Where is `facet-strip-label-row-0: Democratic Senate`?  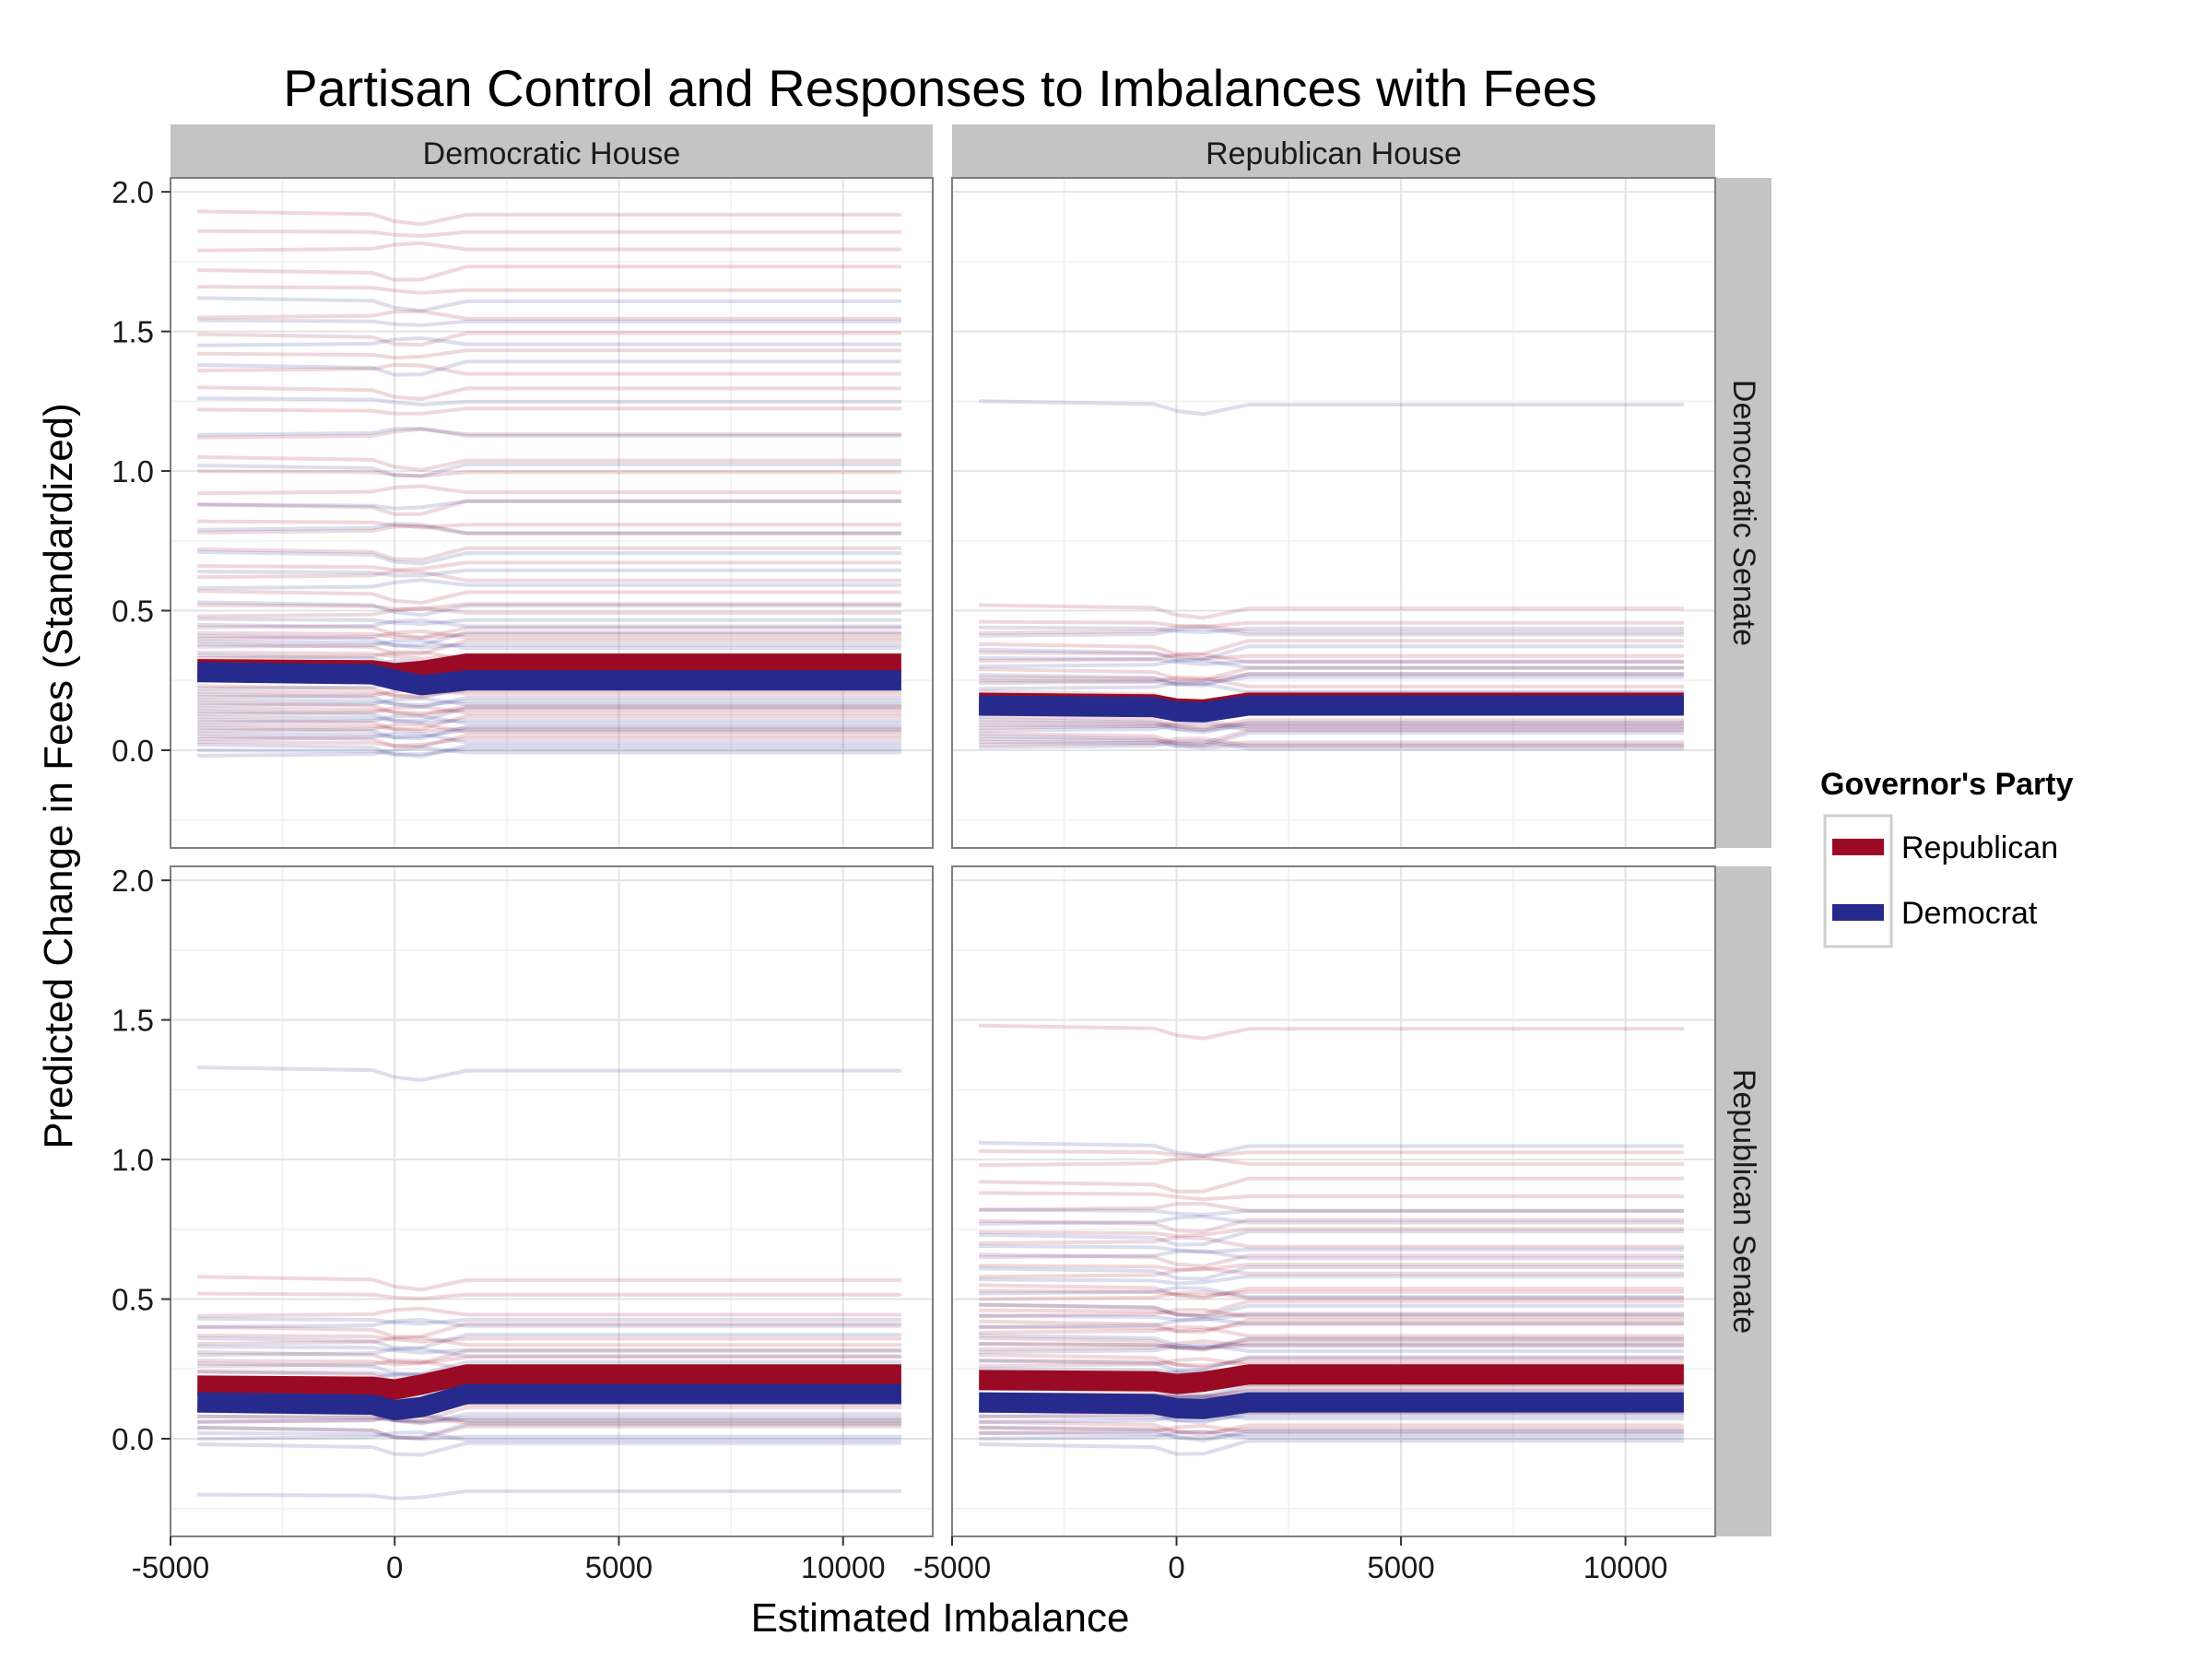 facet-strip-label-row-0: Democratic Senate is located at coordinates (1743, 513).